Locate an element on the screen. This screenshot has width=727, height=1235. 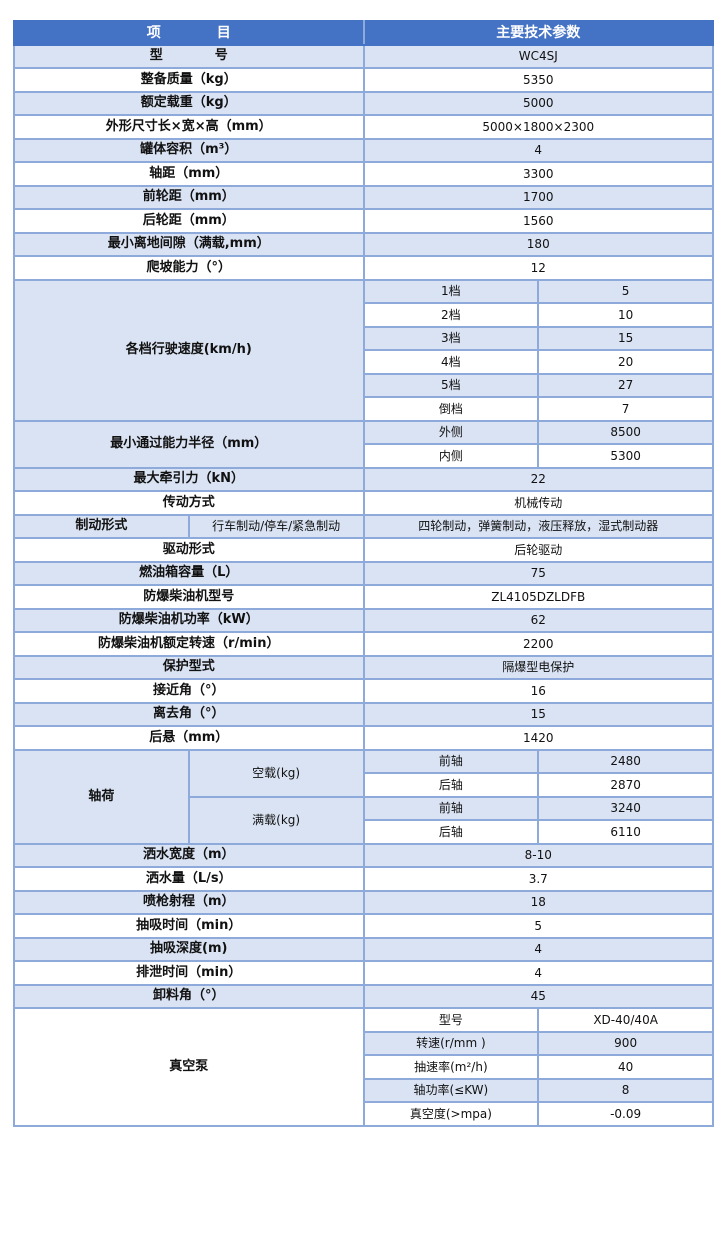
spec-label: 最小离地间隙（满载,mm） is located at coordinates (189, 244).